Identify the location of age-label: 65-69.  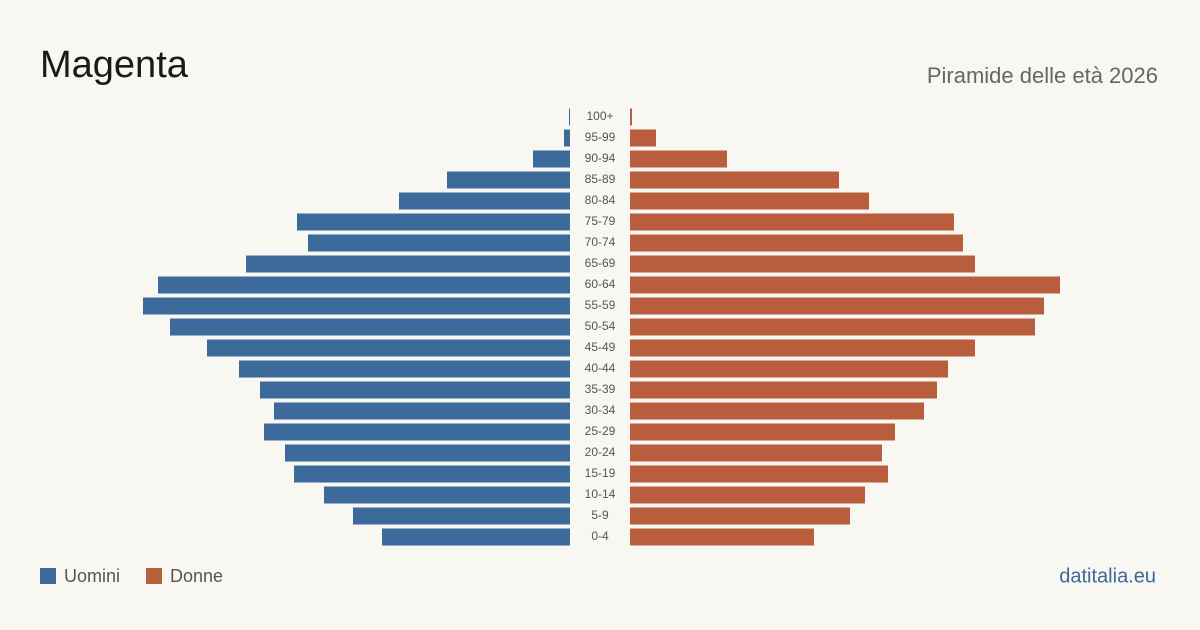
(600, 263).